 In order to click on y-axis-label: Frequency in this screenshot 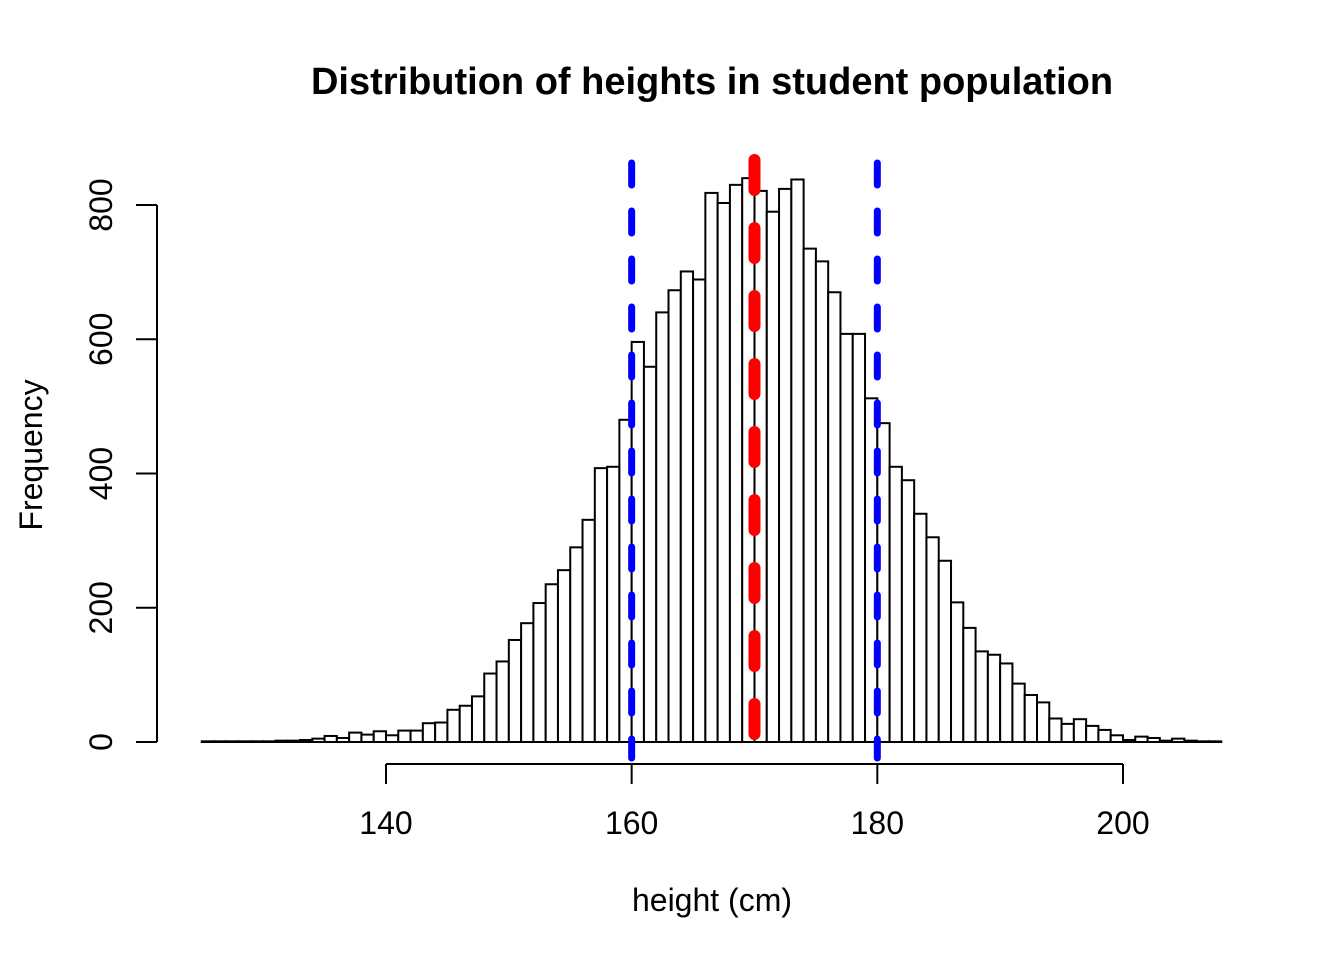, I will do `click(31, 454)`.